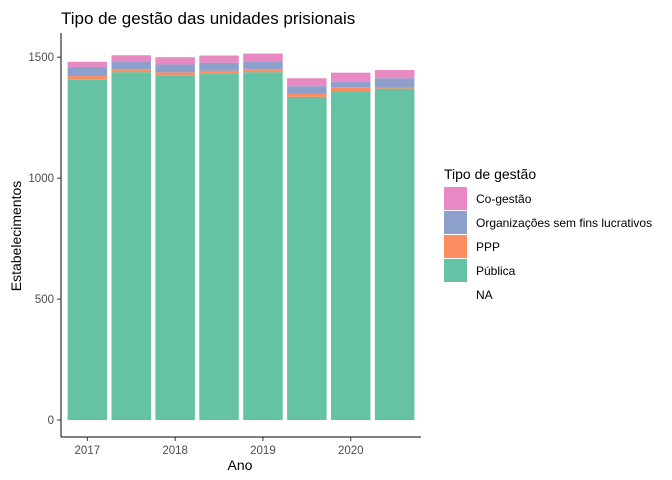 The image size is (672, 480). Describe the element at coordinates (455, 222) in the screenshot. I see `legend-key-organizacoes-sem-fins-lucrativos` at that location.